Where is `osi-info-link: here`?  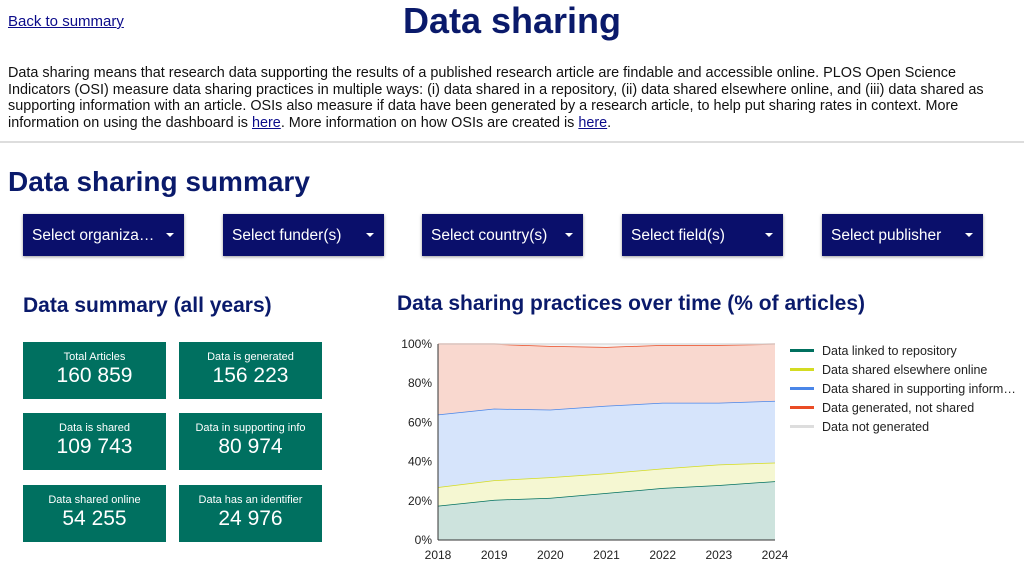 osi-info-link: here is located at coordinates (593, 122).